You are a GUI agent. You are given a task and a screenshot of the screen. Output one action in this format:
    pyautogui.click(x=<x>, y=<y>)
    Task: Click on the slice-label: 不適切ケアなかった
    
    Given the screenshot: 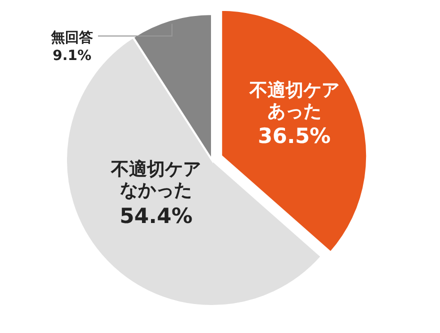 What is the action you would take?
    pyautogui.click(x=156, y=180)
    